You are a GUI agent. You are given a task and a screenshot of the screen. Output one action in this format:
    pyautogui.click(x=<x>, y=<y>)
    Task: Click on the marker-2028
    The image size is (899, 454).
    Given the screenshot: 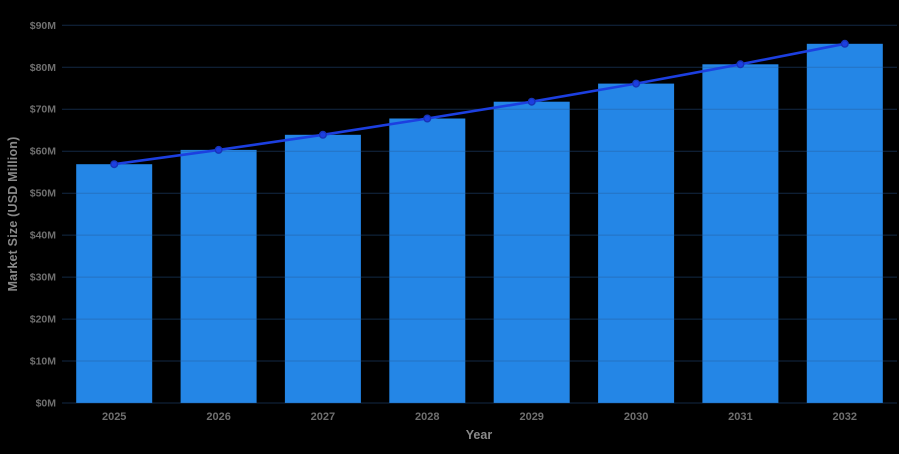 What is the action you would take?
    pyautogui.click(x=427, y=118)
    